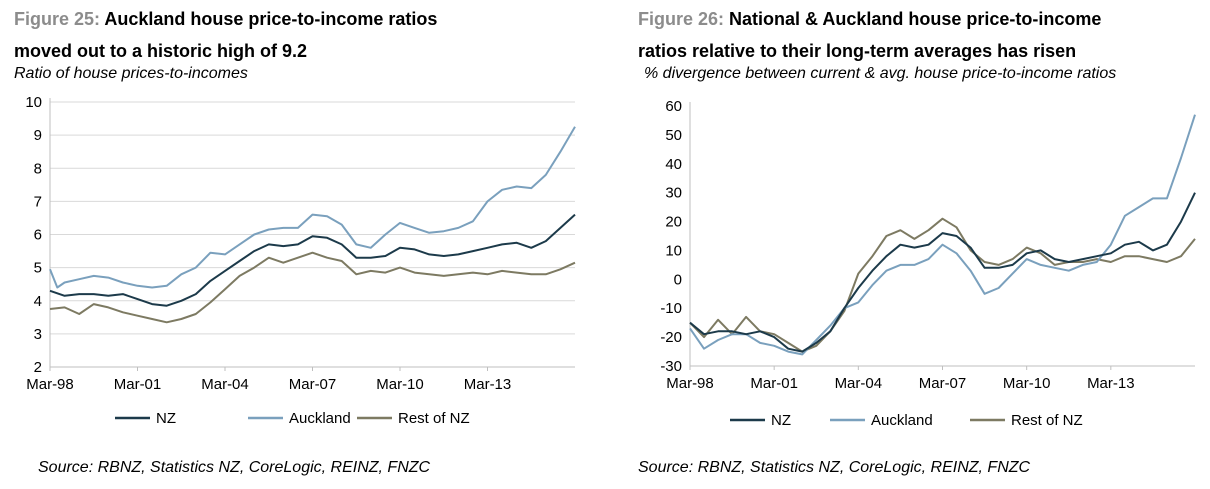 The width and height of the screenshot is (1210, 489). I want to click on chart1-series-line-rest, so click(942, 285).